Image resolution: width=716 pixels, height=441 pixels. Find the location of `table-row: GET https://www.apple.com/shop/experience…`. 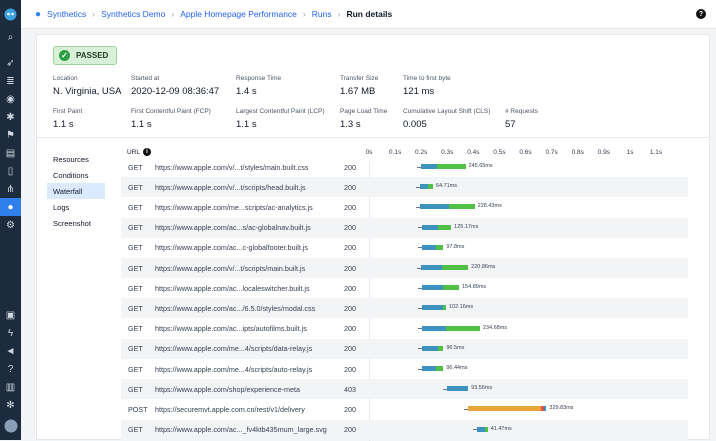

table-row: GET https://www.apple.com/shop/experience… is located at coordinates (404, 389).